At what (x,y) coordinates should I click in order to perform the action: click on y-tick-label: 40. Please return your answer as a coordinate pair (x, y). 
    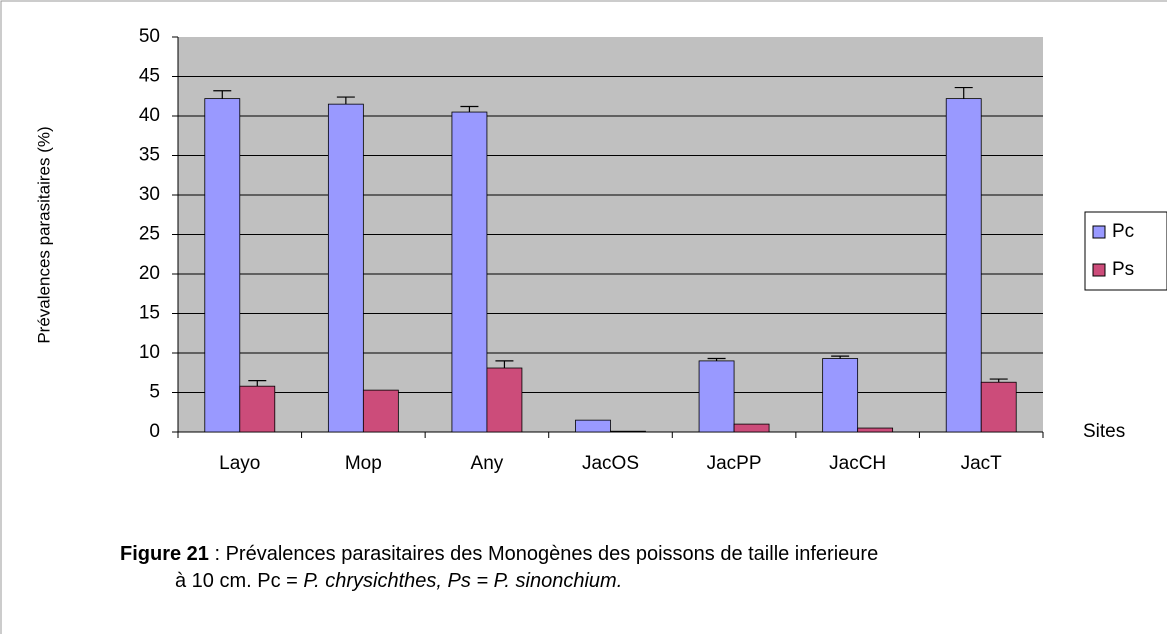
    Looking at the image, I should click on (149, 115).